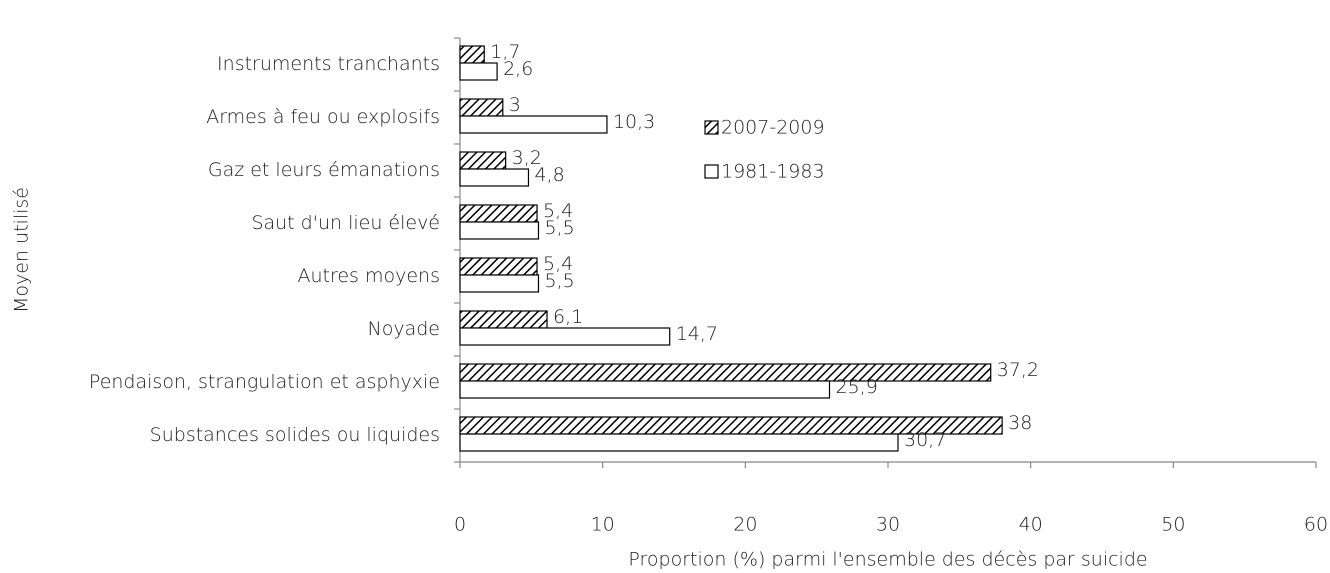 This screenshot has height=573, width=1330. I want to click on y-tick-label: Instruments tranchants, so click(328, 64).